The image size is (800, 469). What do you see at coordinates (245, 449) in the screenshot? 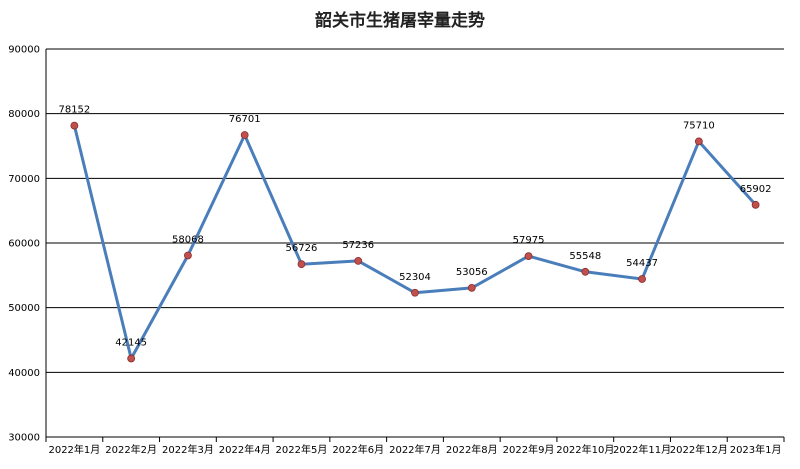
I see `x-tick-label: 2022年4月` at bounding box center [245, 449].